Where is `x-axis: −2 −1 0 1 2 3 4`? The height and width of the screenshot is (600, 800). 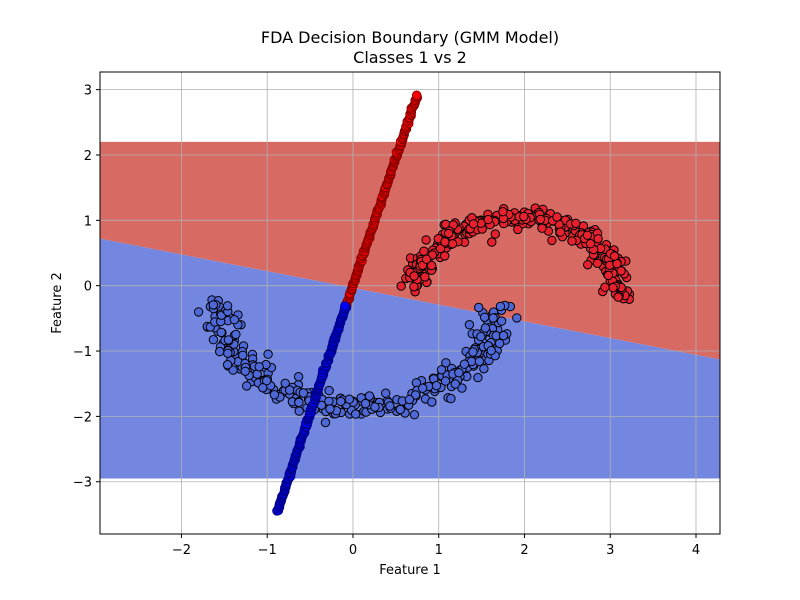
x-axis: −2 −1 0 1 2 3 4 is located at coordinates (436, 546).